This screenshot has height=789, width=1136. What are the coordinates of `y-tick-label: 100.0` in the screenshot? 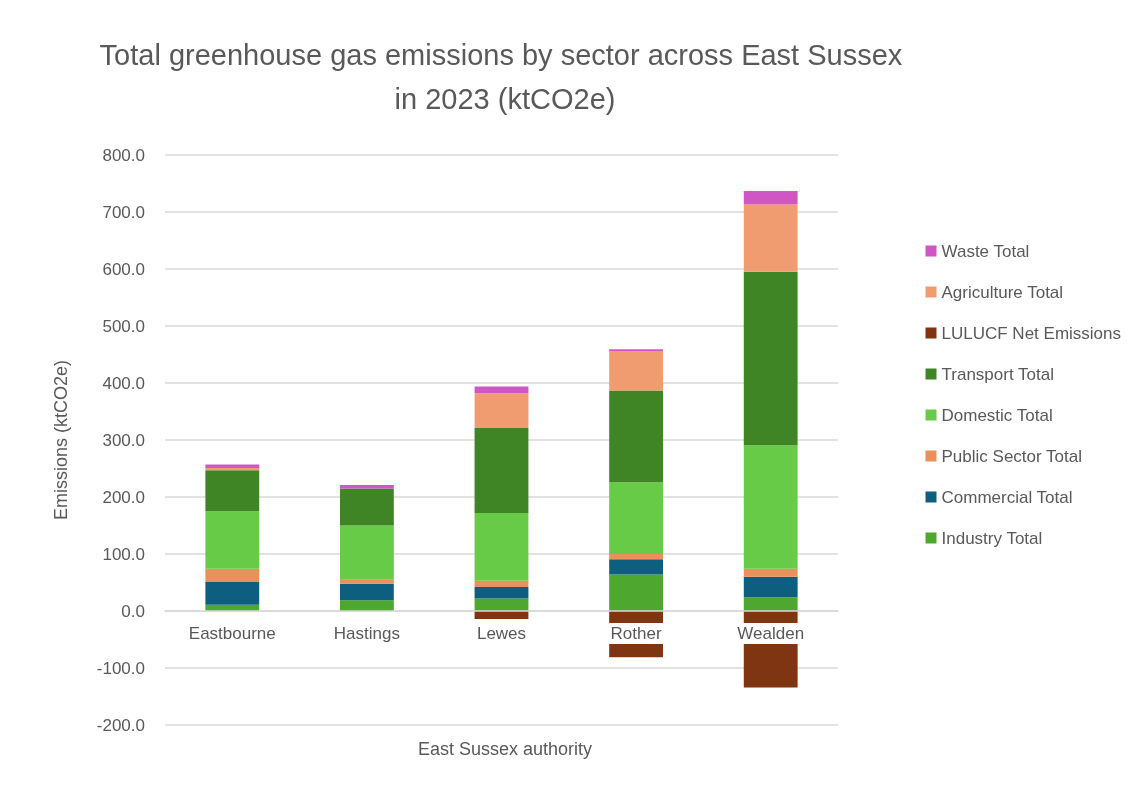 It's located at (123, 554).